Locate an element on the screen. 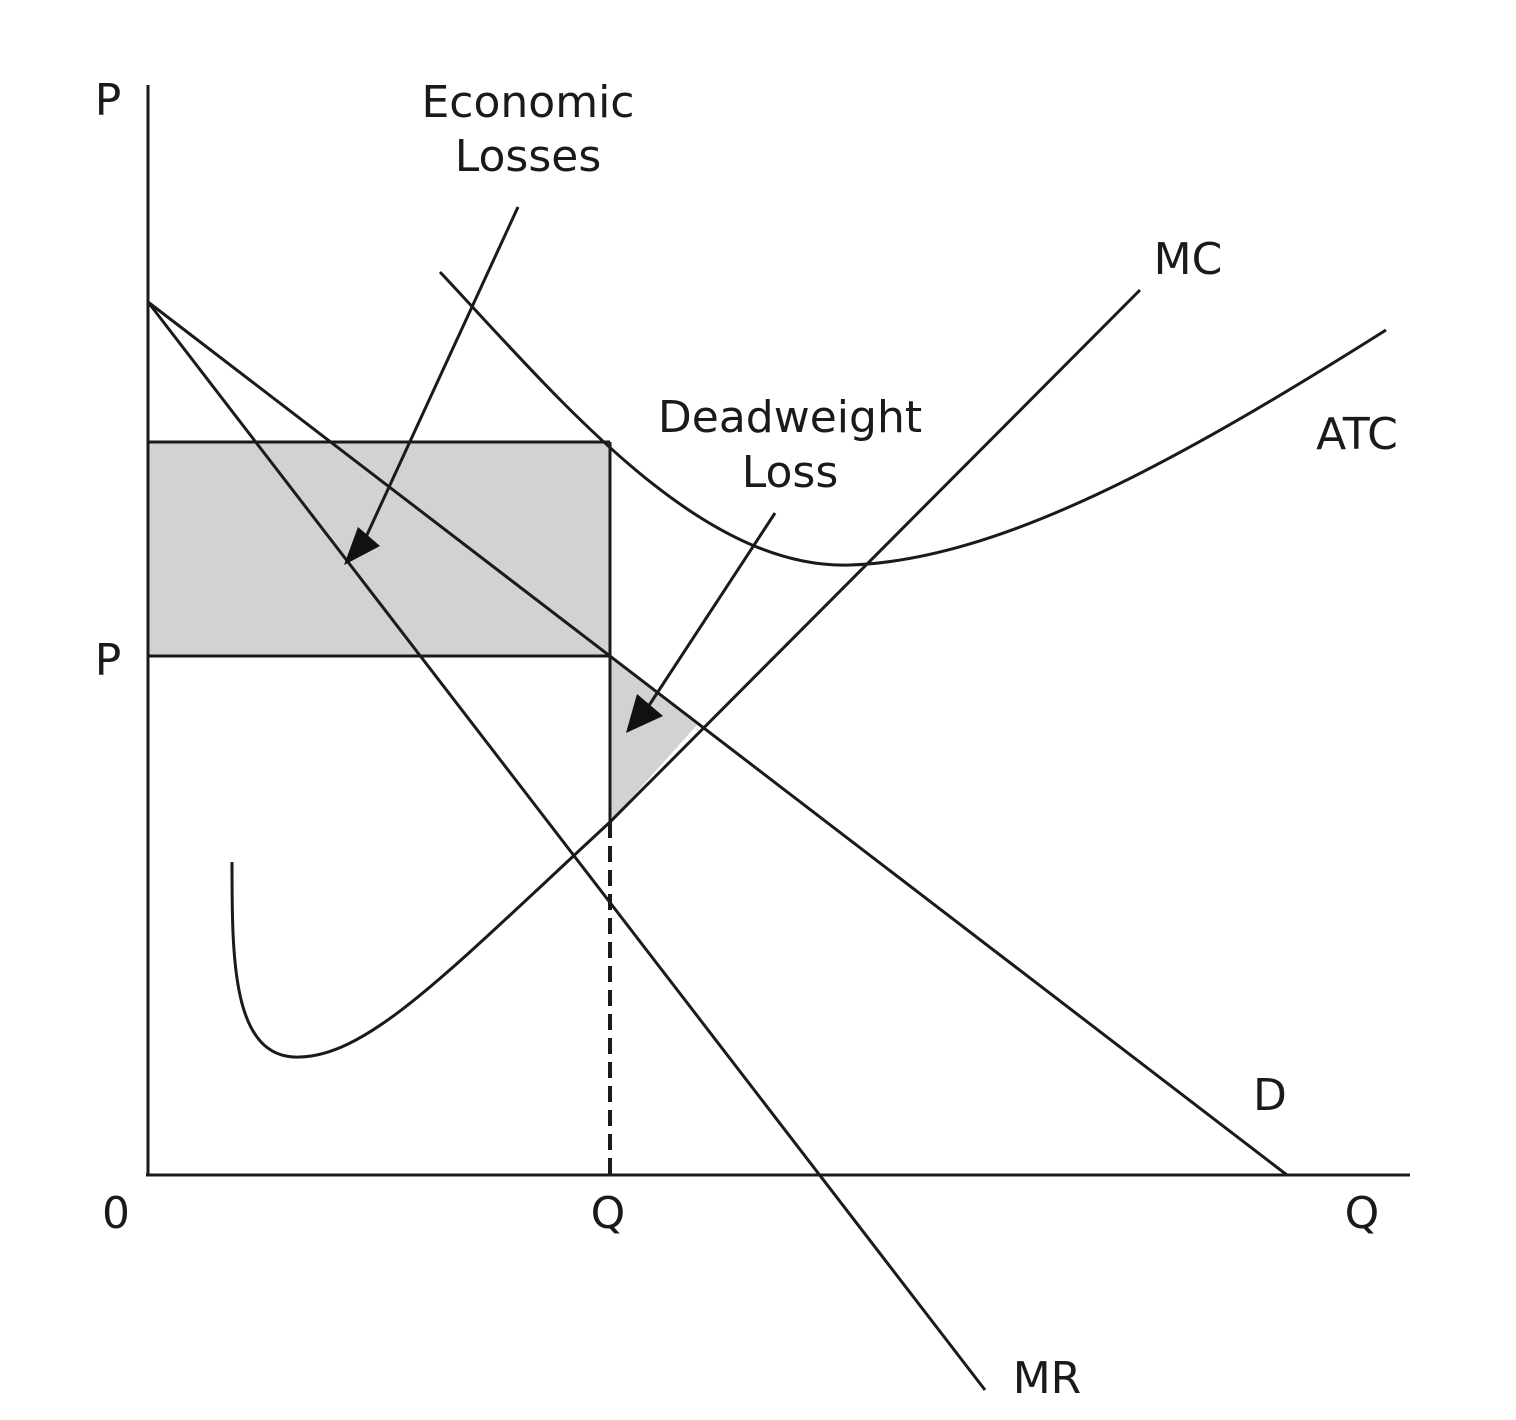  economic-losses-area is located at coordinates (379, 549).